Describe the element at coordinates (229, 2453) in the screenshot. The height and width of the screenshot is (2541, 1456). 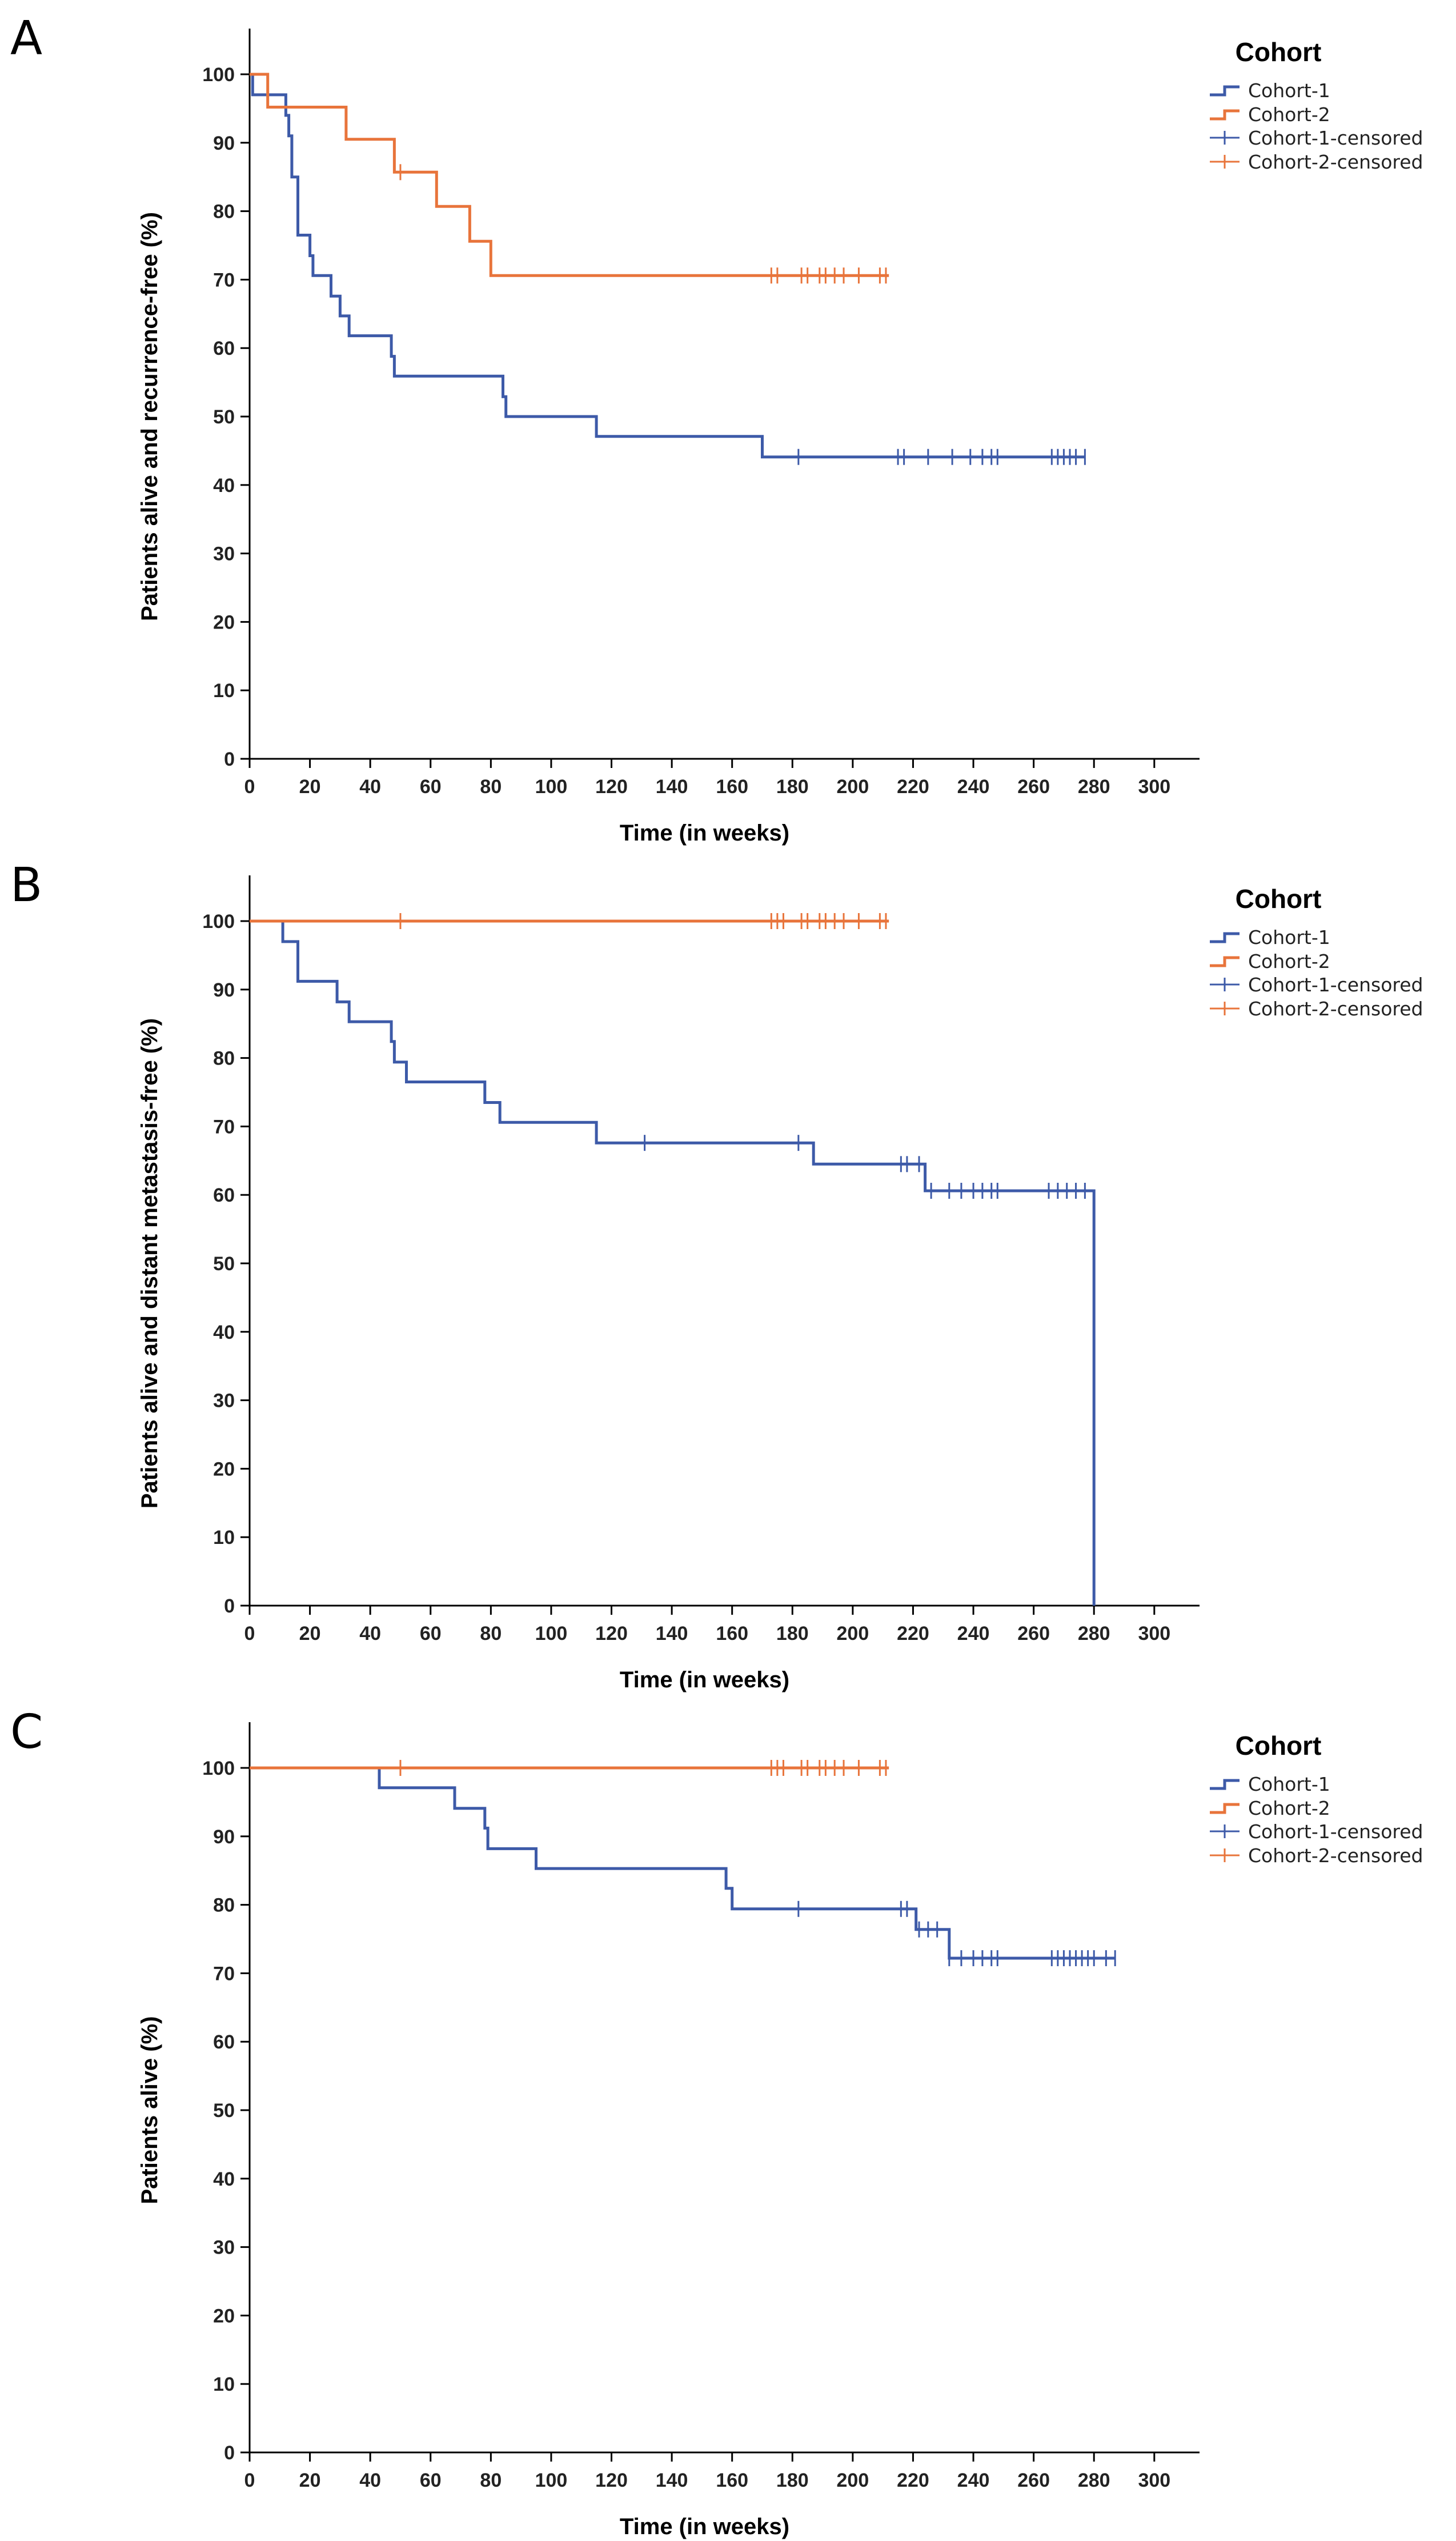
I see `y-tick-label: 0` at that location.